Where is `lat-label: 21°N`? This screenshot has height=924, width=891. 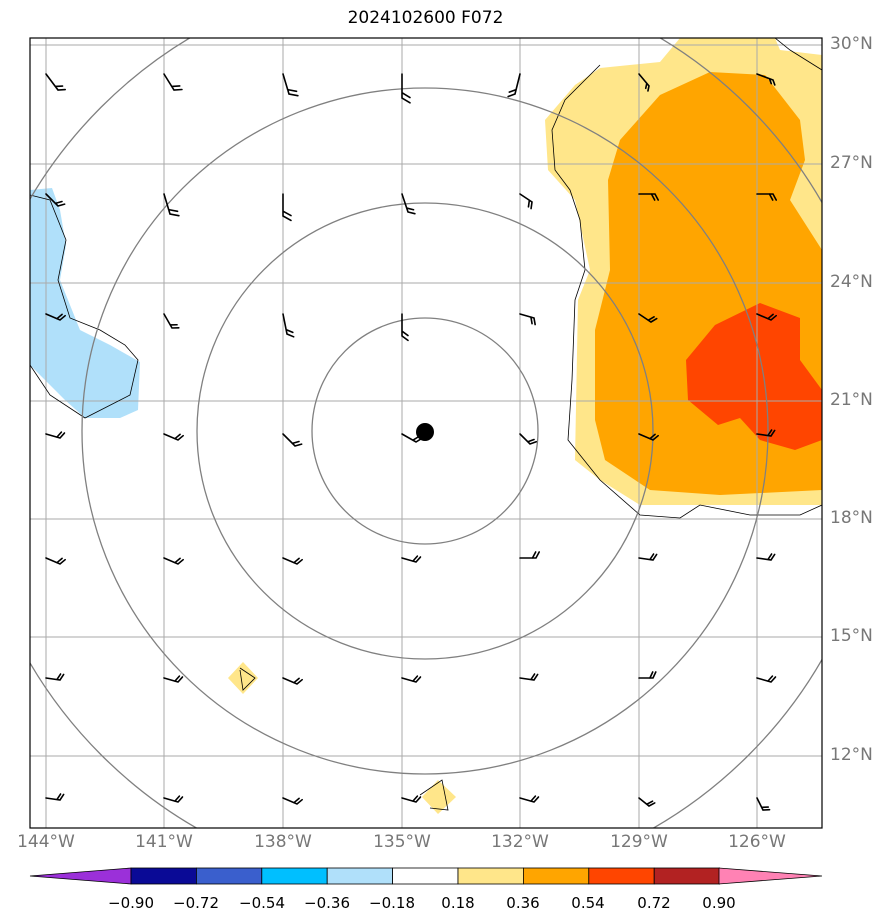 lat-label: 21°N is located at coordinates (851, 400).